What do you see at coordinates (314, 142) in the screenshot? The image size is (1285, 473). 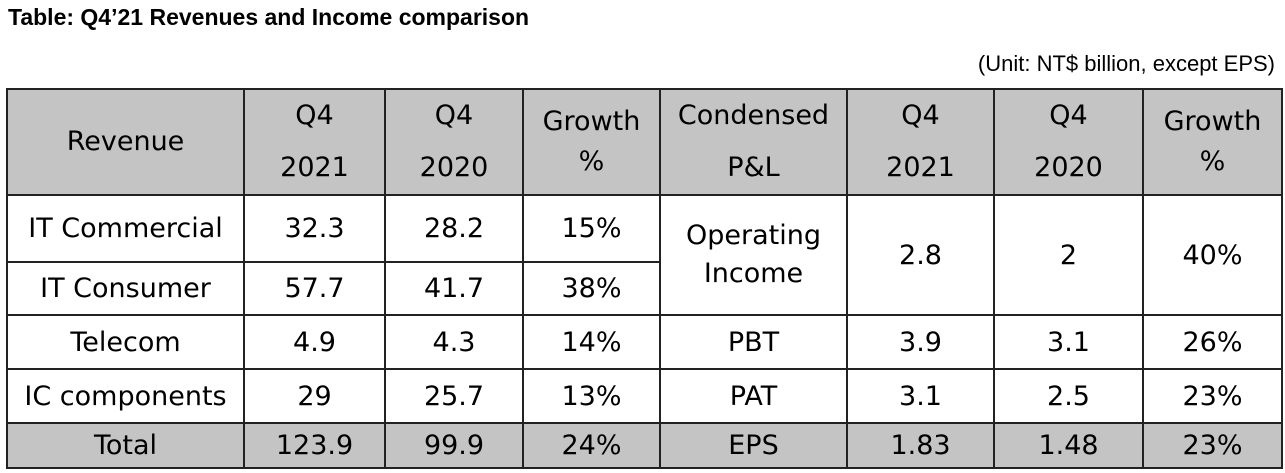 I see `header-q4-2021: Q4 2021` at bounding box center [314, 142].